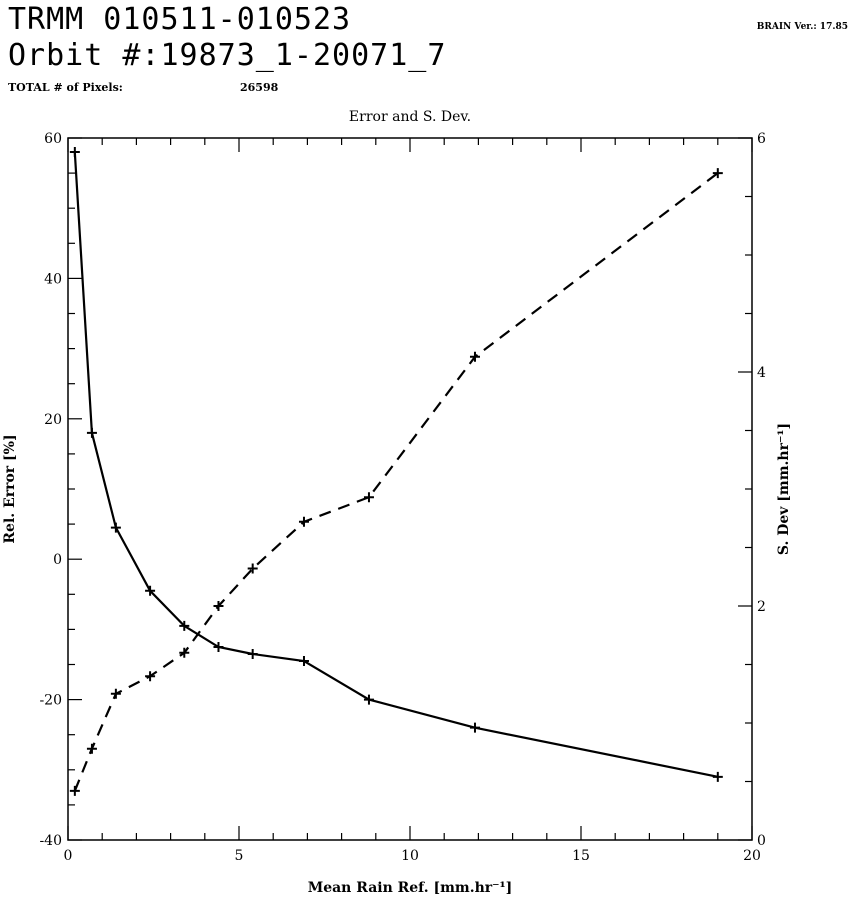 This screenshot has height=903, width=854. I want to click on pixel-count-label: TOTAL # of Pixels:, so click(65, 87).